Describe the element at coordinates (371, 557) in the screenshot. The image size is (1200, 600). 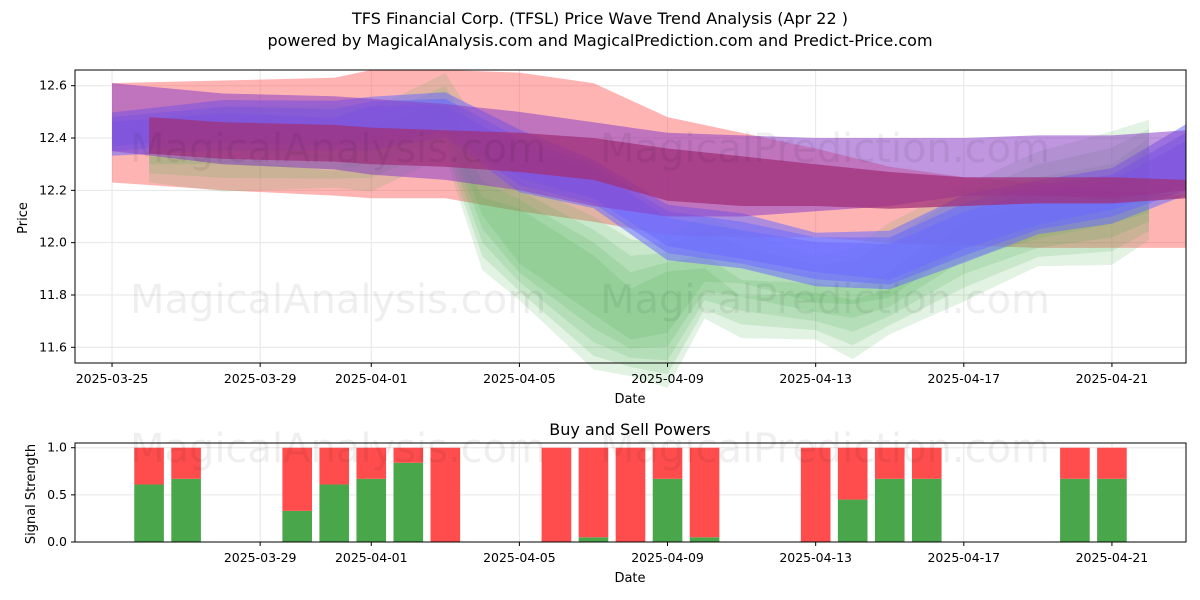
I see `bottom-x-tick-label: 2025-04-01` at that location.